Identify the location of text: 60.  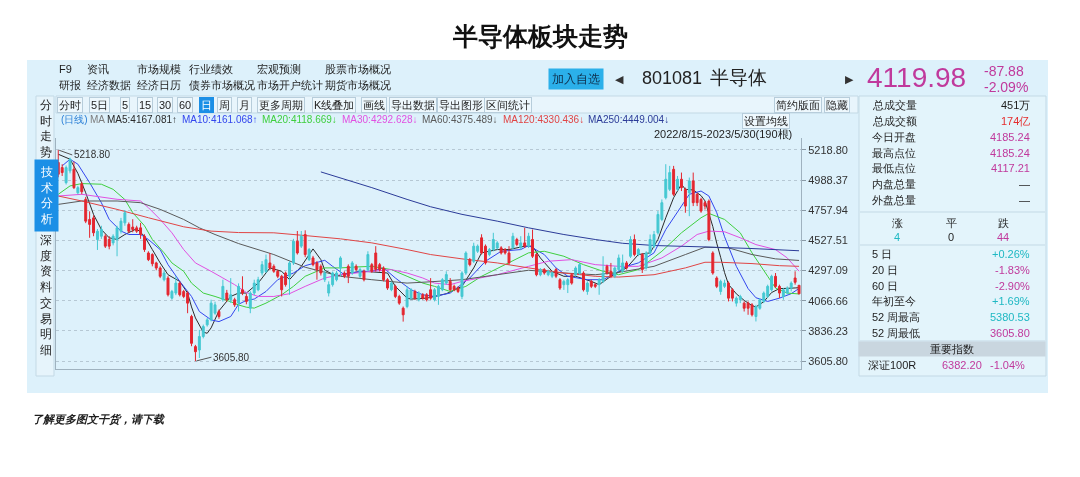
(185, 105).